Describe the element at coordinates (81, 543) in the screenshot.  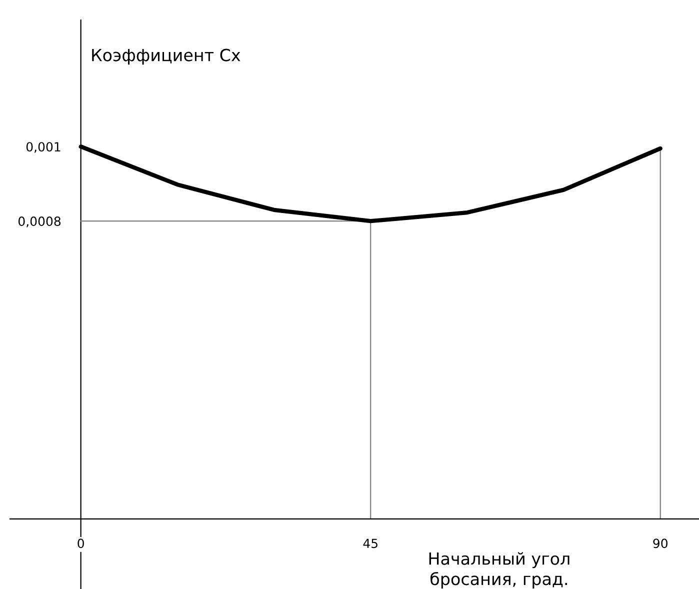
I see `x-tick-label: 0` at that location.